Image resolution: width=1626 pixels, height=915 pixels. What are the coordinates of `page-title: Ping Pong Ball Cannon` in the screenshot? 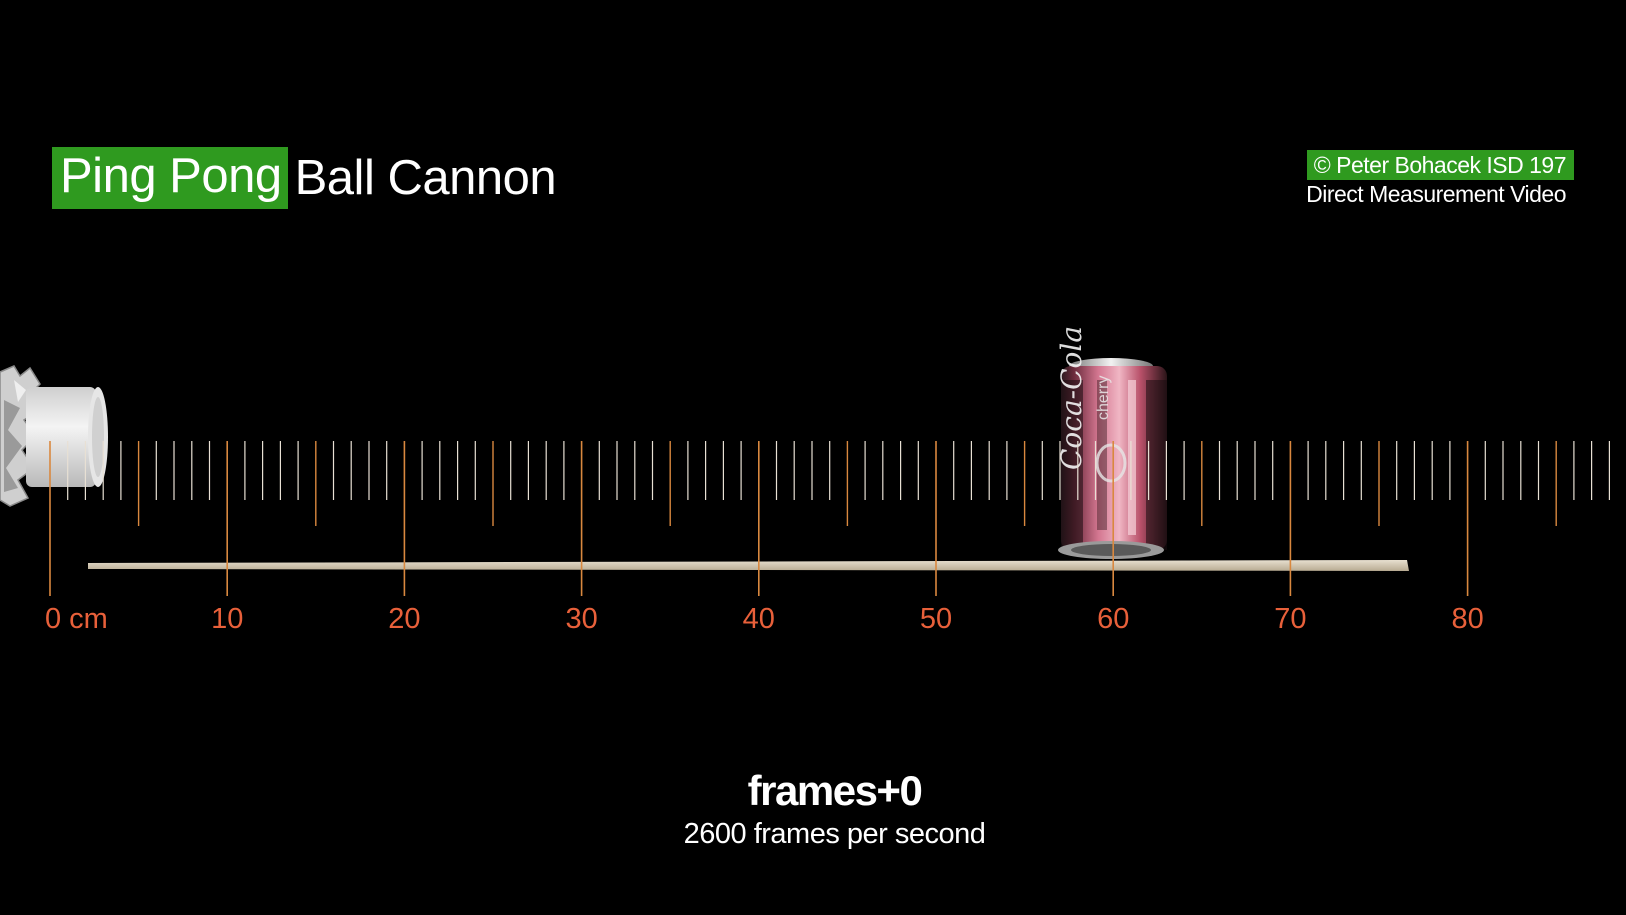 It's located at (304, 178).